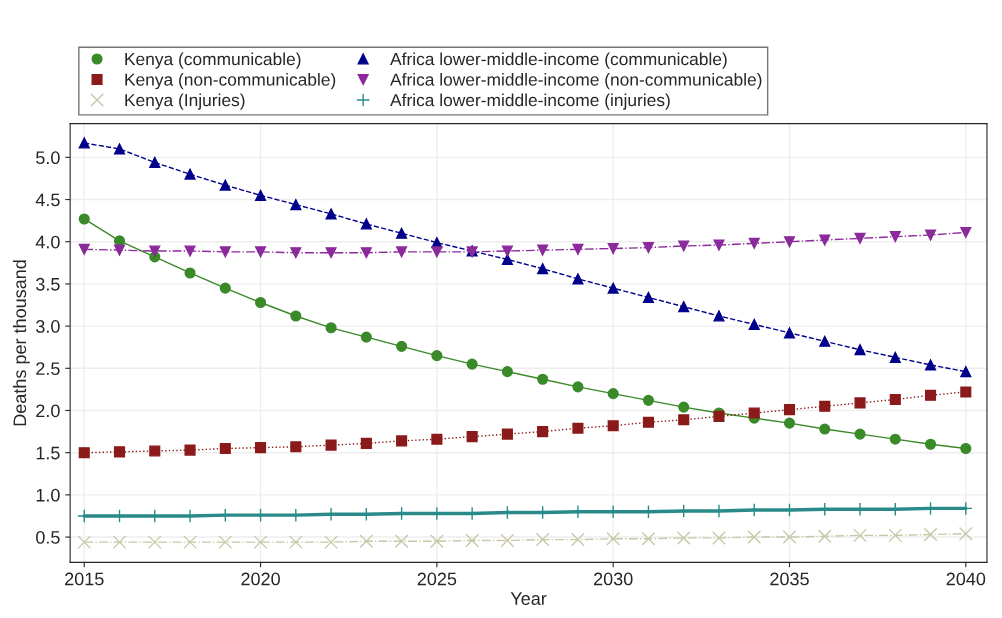  I want to click on y-tick-label: 0.5, so click(48, 537).